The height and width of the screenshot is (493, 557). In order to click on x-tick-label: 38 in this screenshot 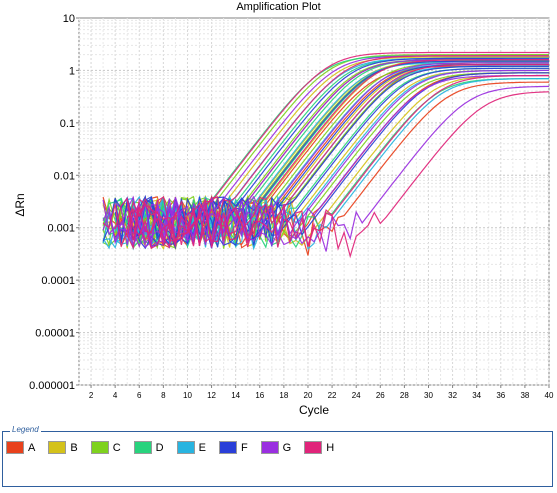, I will do `click(524, 395)`.